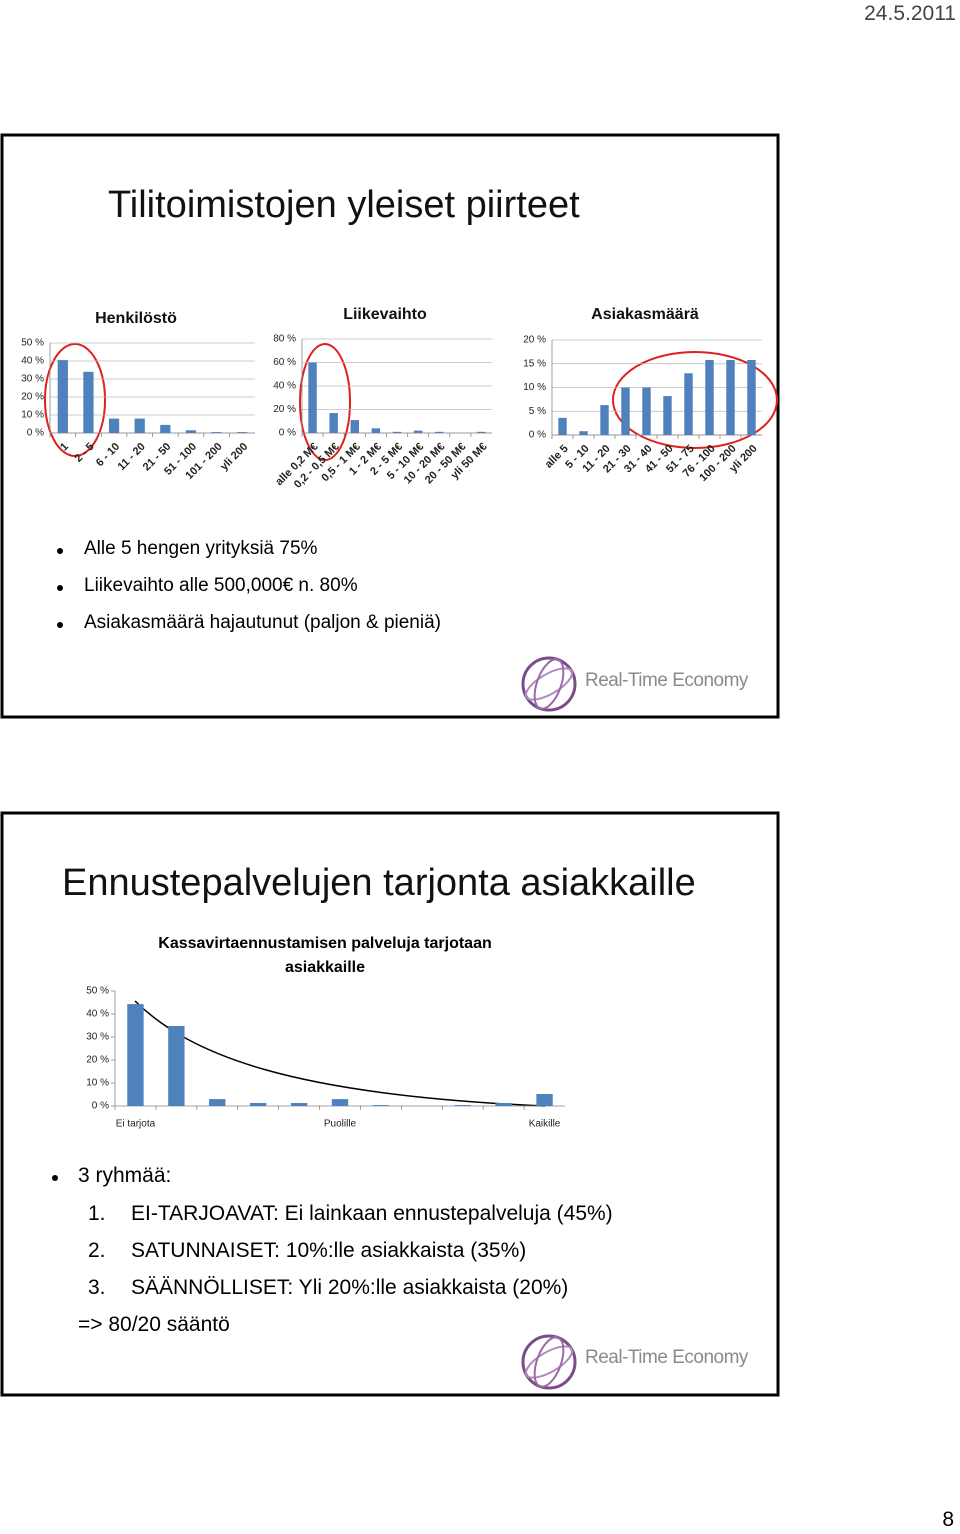 This screenshot has width=960, height=1534. Describe the element at coordinates (545, 1124) in the screenshot. I see `x-tick-label: Kaikille` at that location.